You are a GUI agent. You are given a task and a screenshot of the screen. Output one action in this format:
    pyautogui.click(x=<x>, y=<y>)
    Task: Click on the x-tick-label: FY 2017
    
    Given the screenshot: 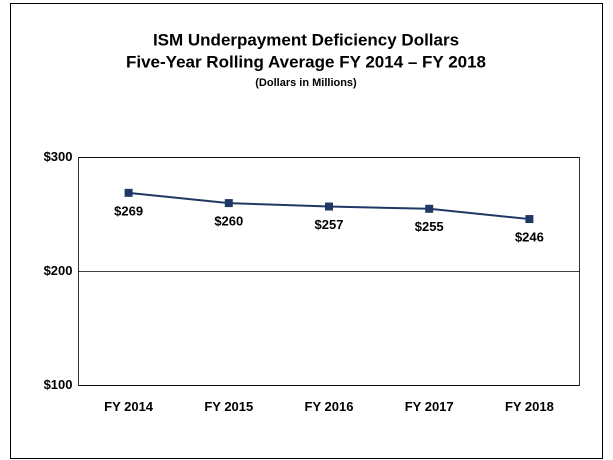 What is the action you would take?
    pyautogui.click(x=429, y=406)
    